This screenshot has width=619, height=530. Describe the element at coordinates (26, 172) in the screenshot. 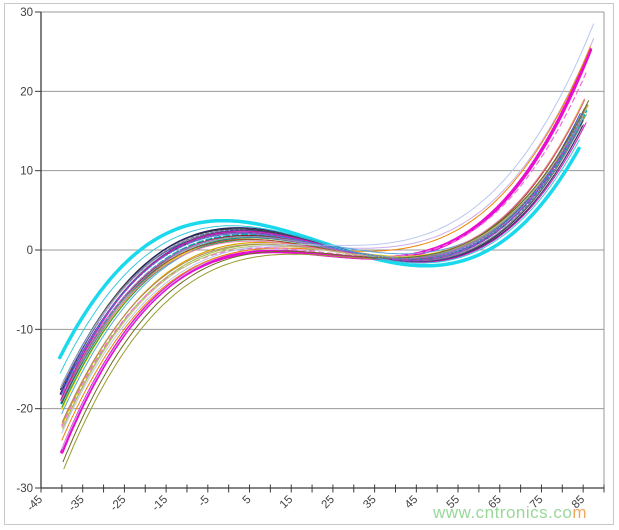

I see `y-axis-tick-label: 10` at that location.